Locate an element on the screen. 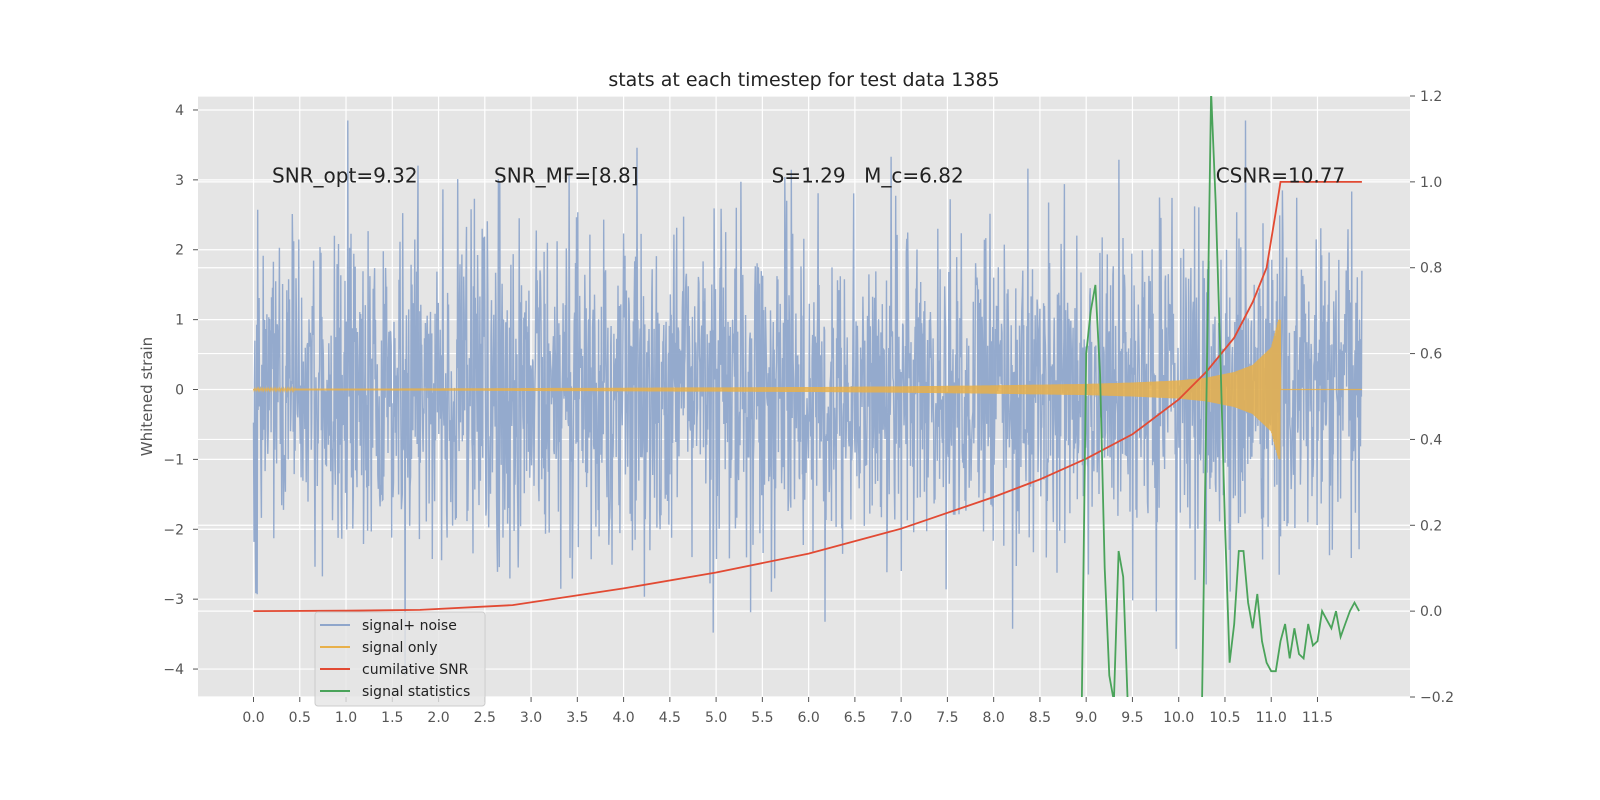  x-tick-label: 1.5 is located at coordinates (392, 718).